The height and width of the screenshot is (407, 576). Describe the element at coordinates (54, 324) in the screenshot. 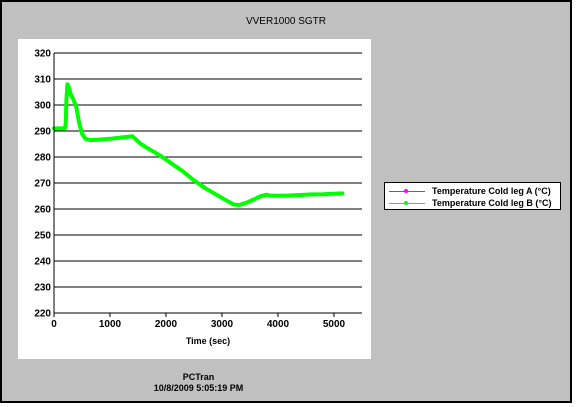

I see `x-tick-label: 0` at that location.